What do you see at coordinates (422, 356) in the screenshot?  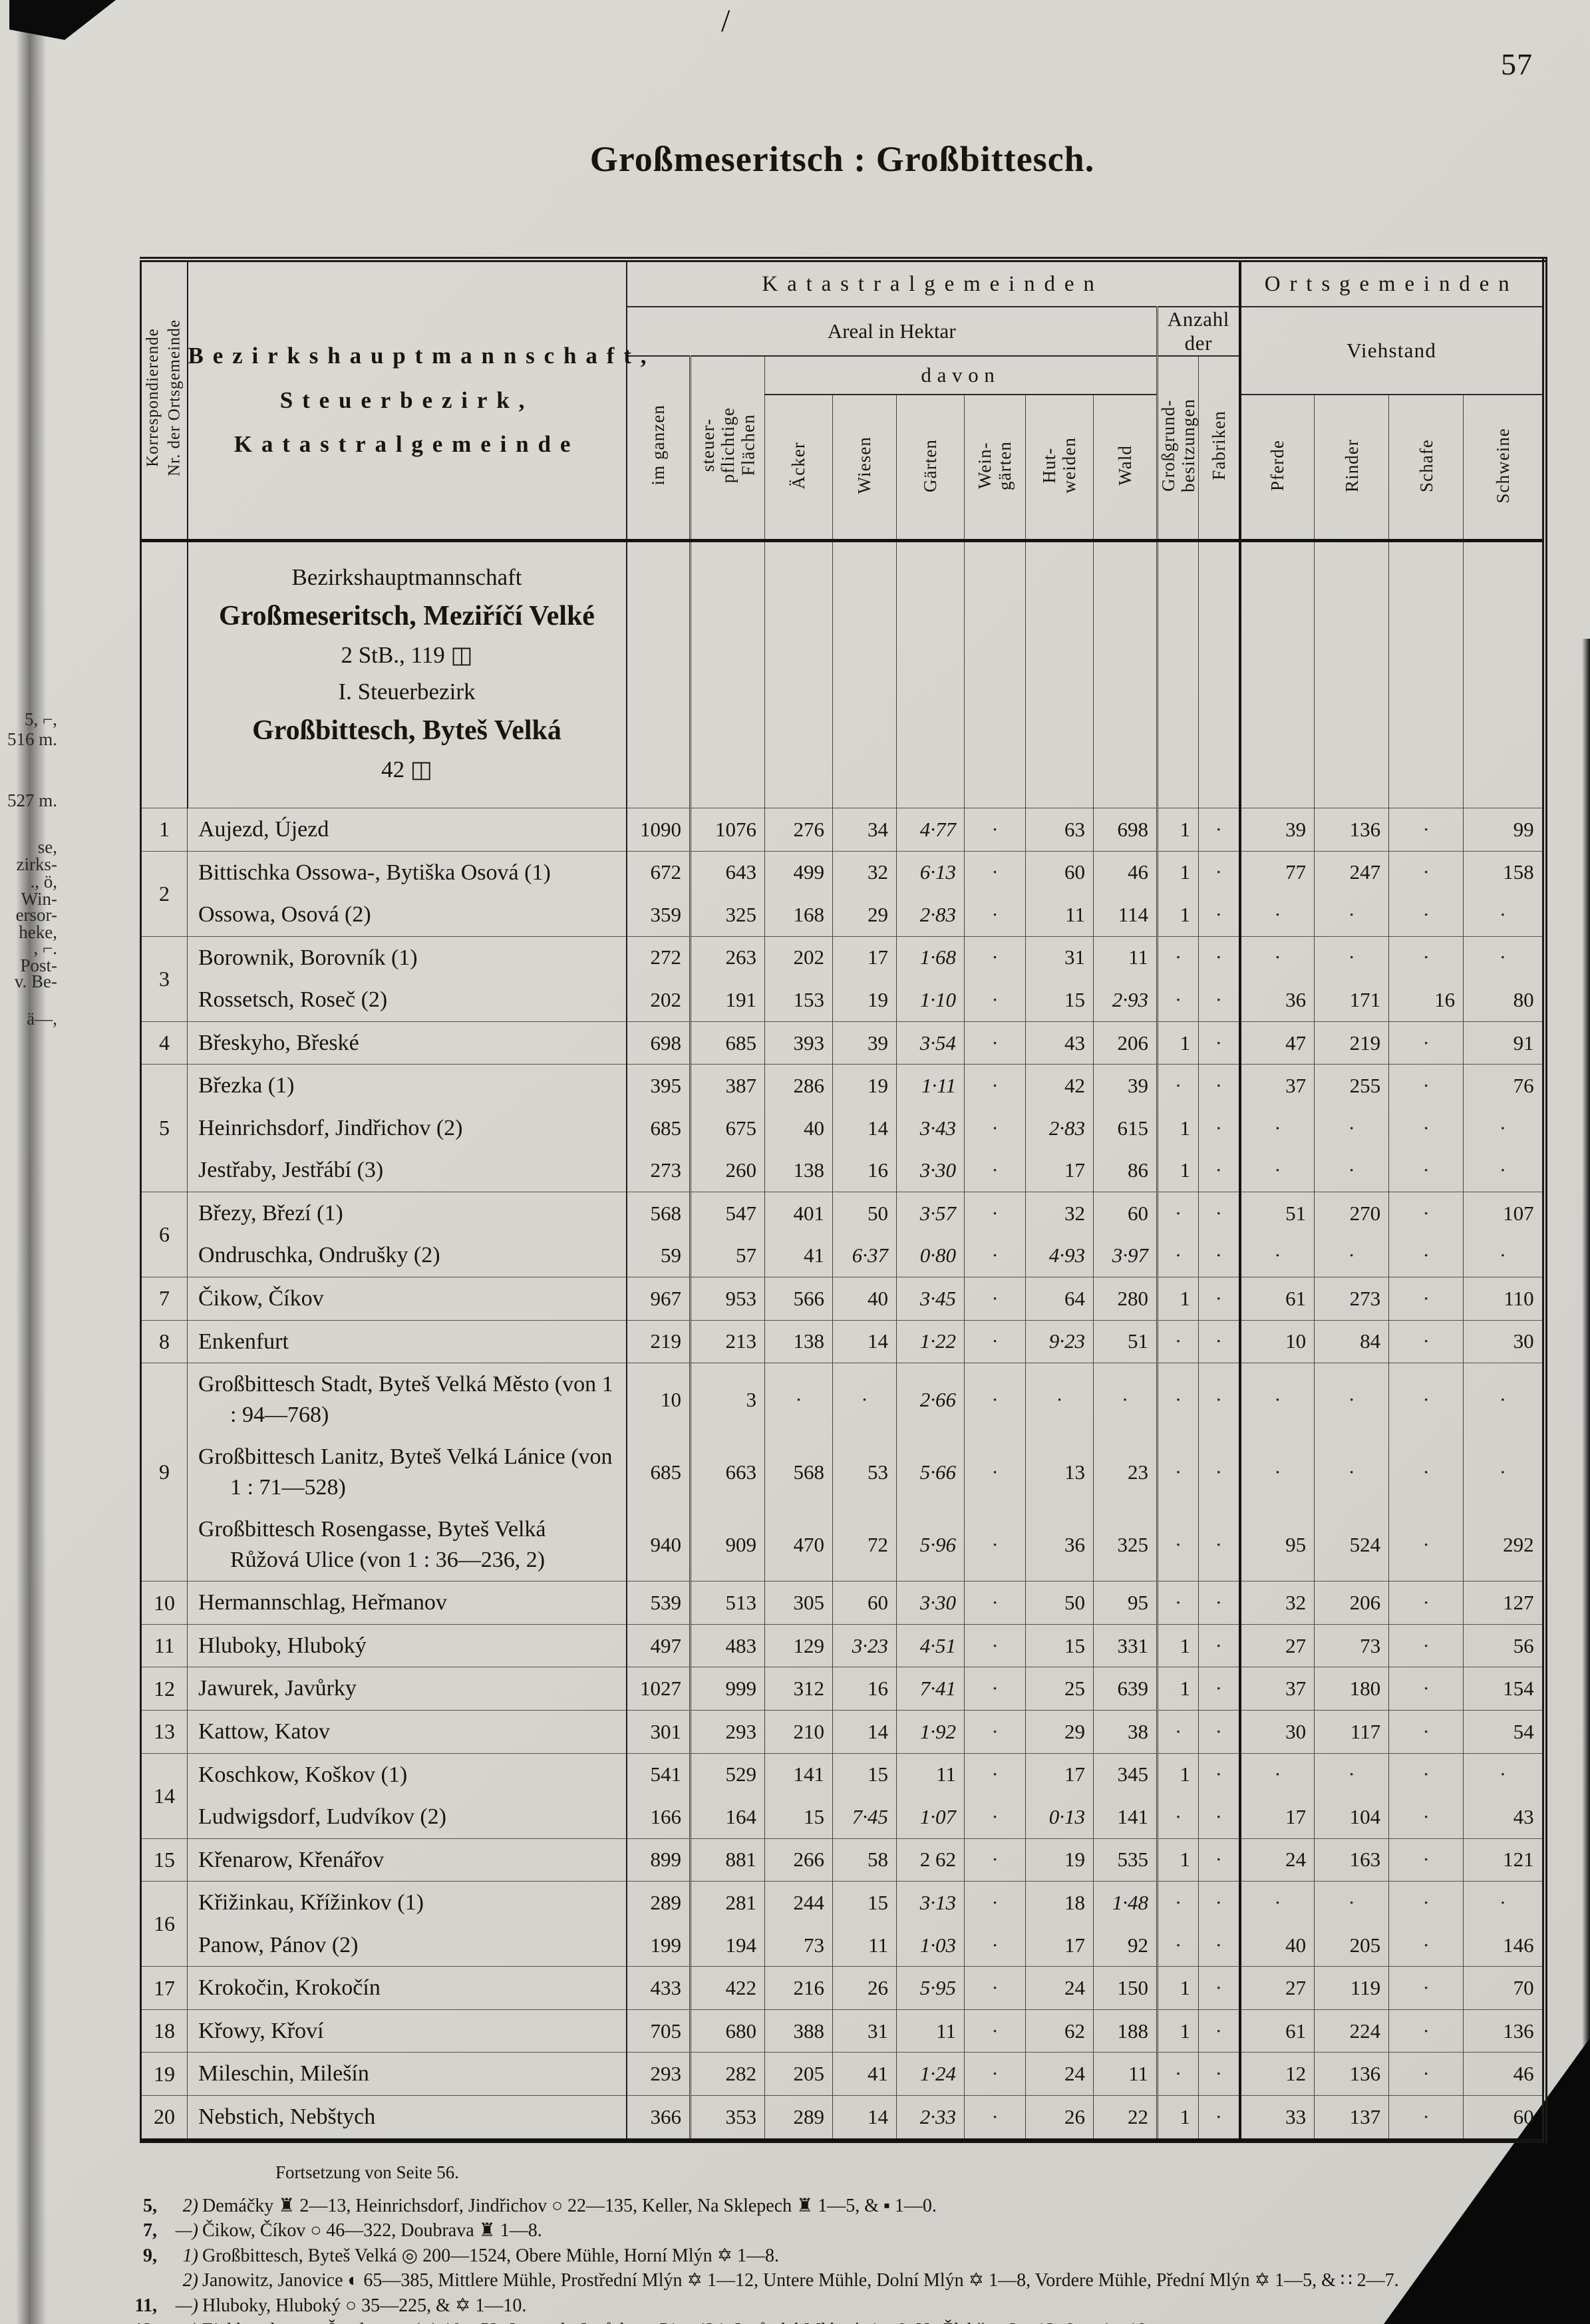 I see `mainhead-line-1: Bezirkshauptmannschaft,` at bounding box center [422, 356].